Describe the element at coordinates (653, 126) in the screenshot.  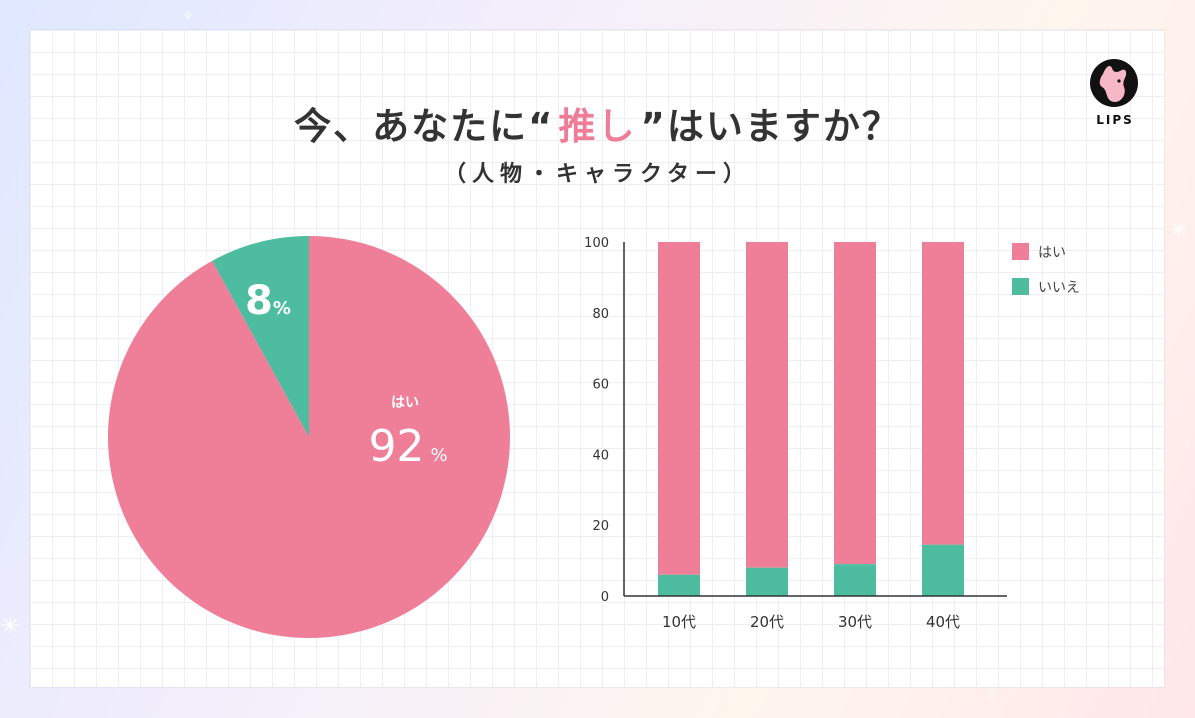
I see `title-close-quote: ”` at that location.